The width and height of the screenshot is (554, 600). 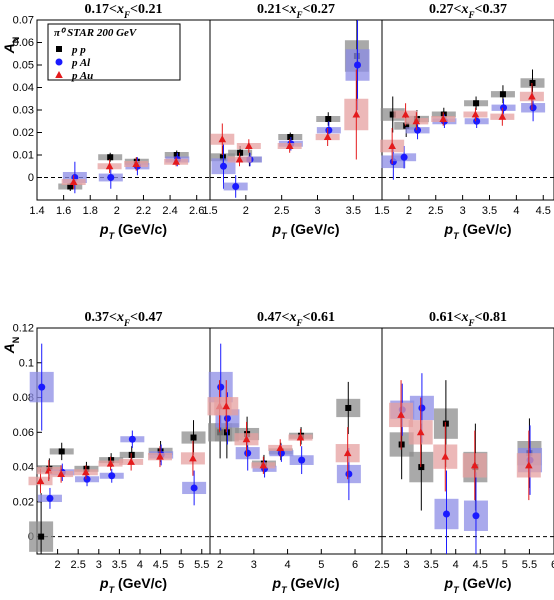 What do you see at coordinates (381, 211) in the screenshot?
I see `x-tick-label: 1.5` at bounding box center [381, 211].